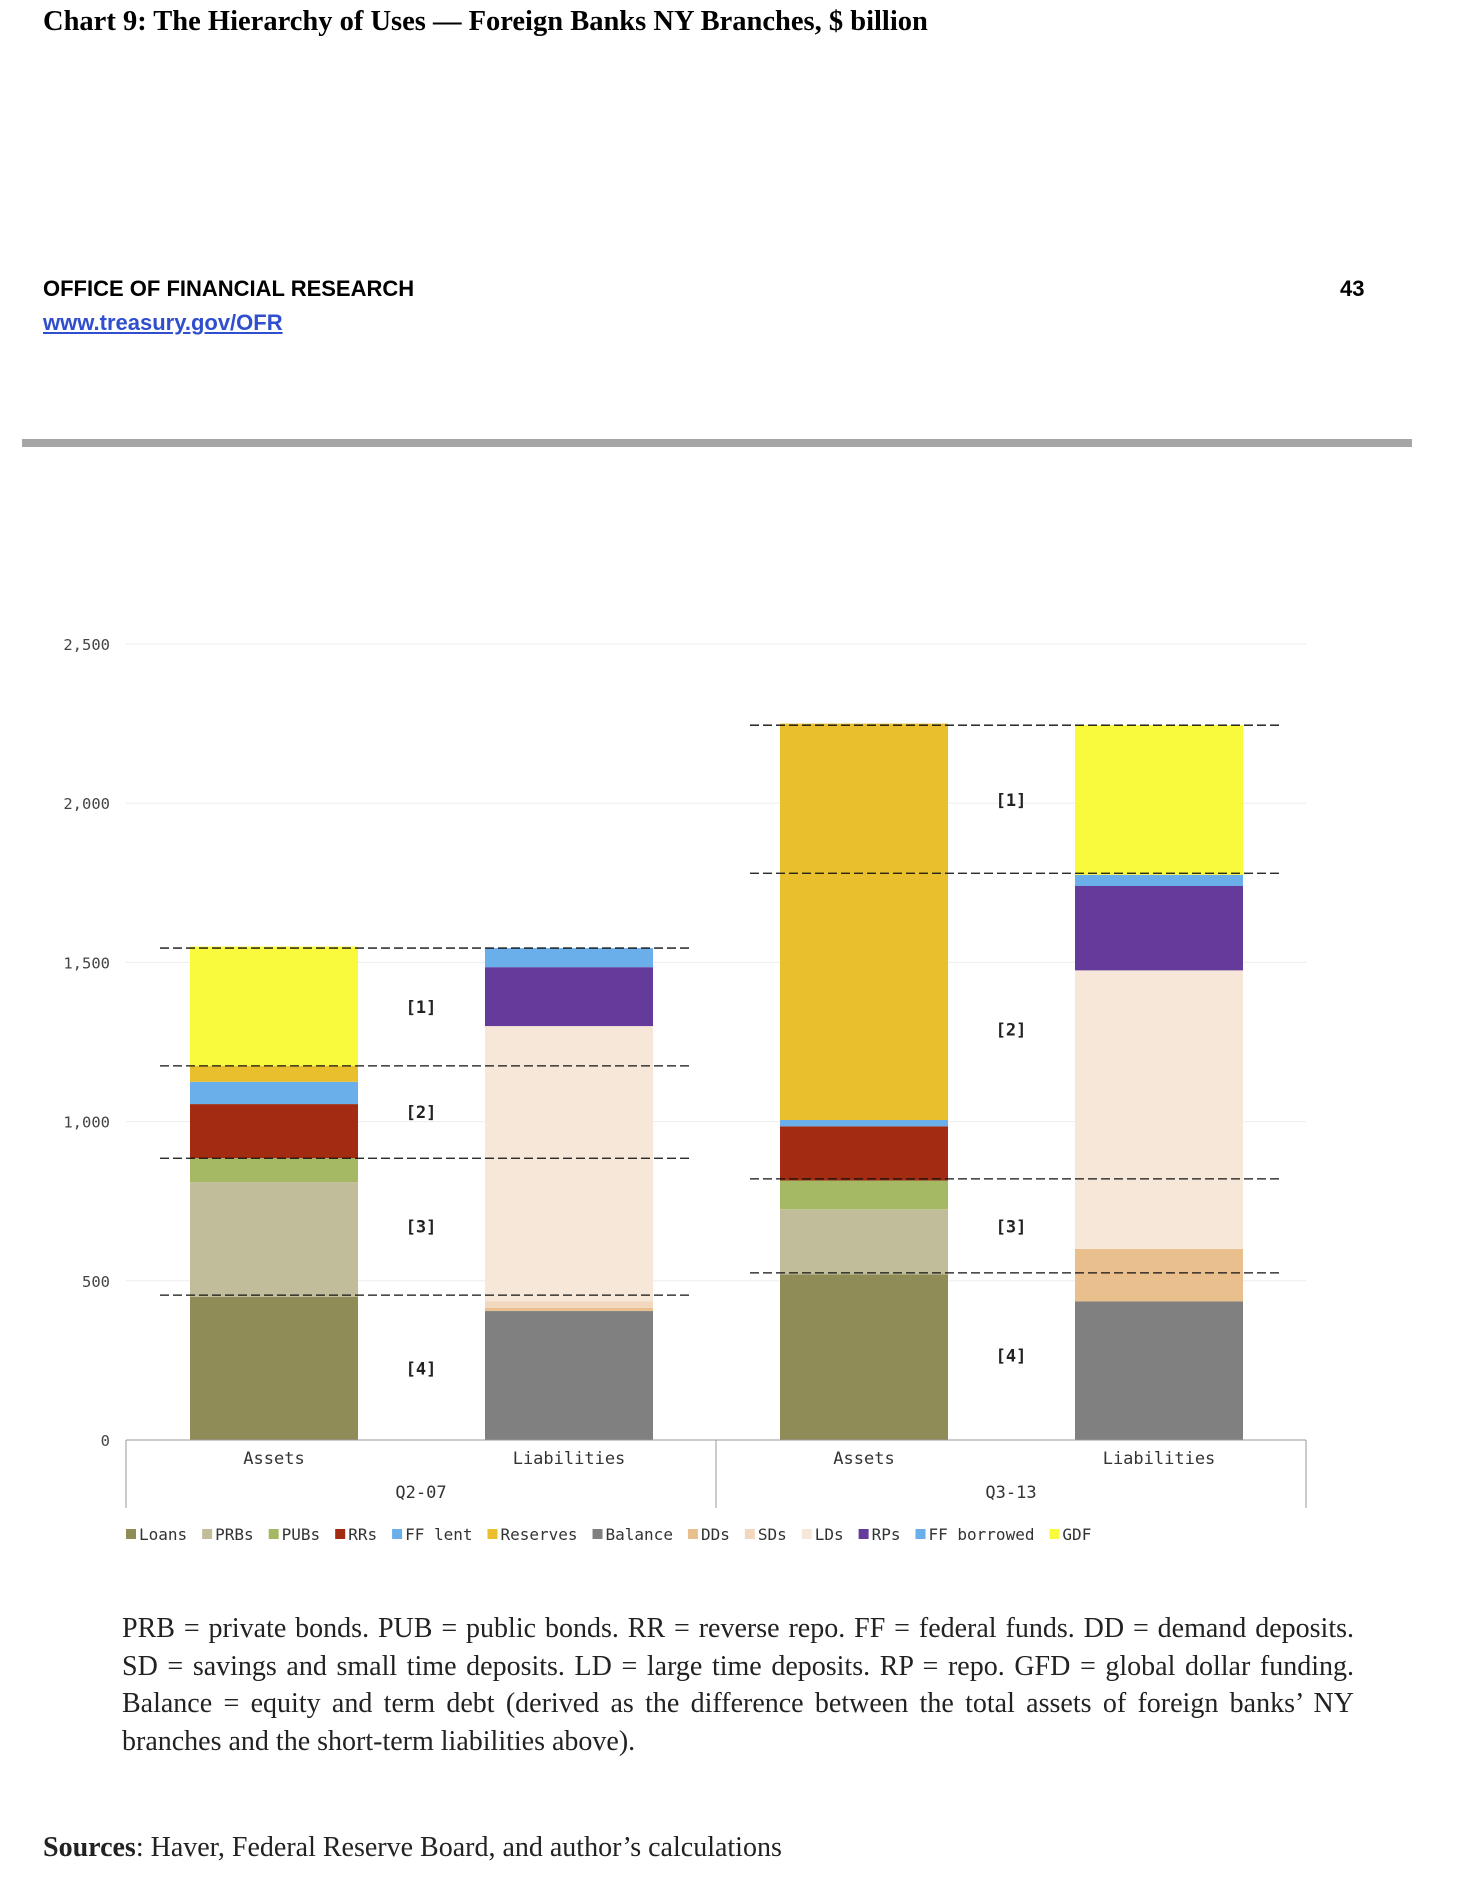 This screenshot has height=1895, width=1466. What do you see at coordinates (273, 1459) in the screenshot?
I see `x-tick-label-q2-07-assets: Assets` at bounding box center [273, 1459].